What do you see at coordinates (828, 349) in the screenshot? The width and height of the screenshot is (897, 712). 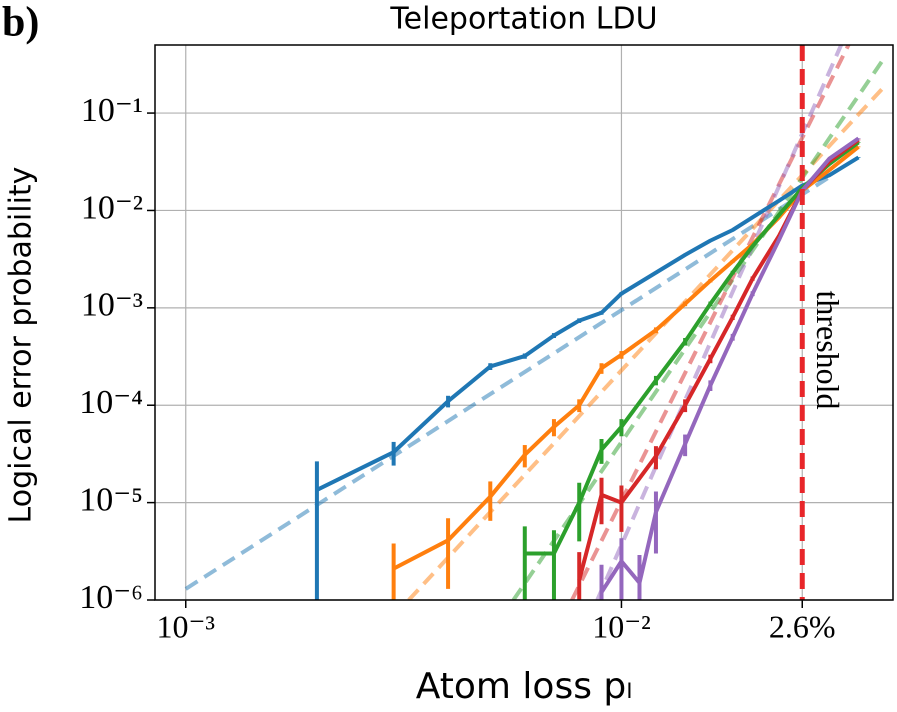 I see `threshold-label: threshold` at bounding box center [828, 349].